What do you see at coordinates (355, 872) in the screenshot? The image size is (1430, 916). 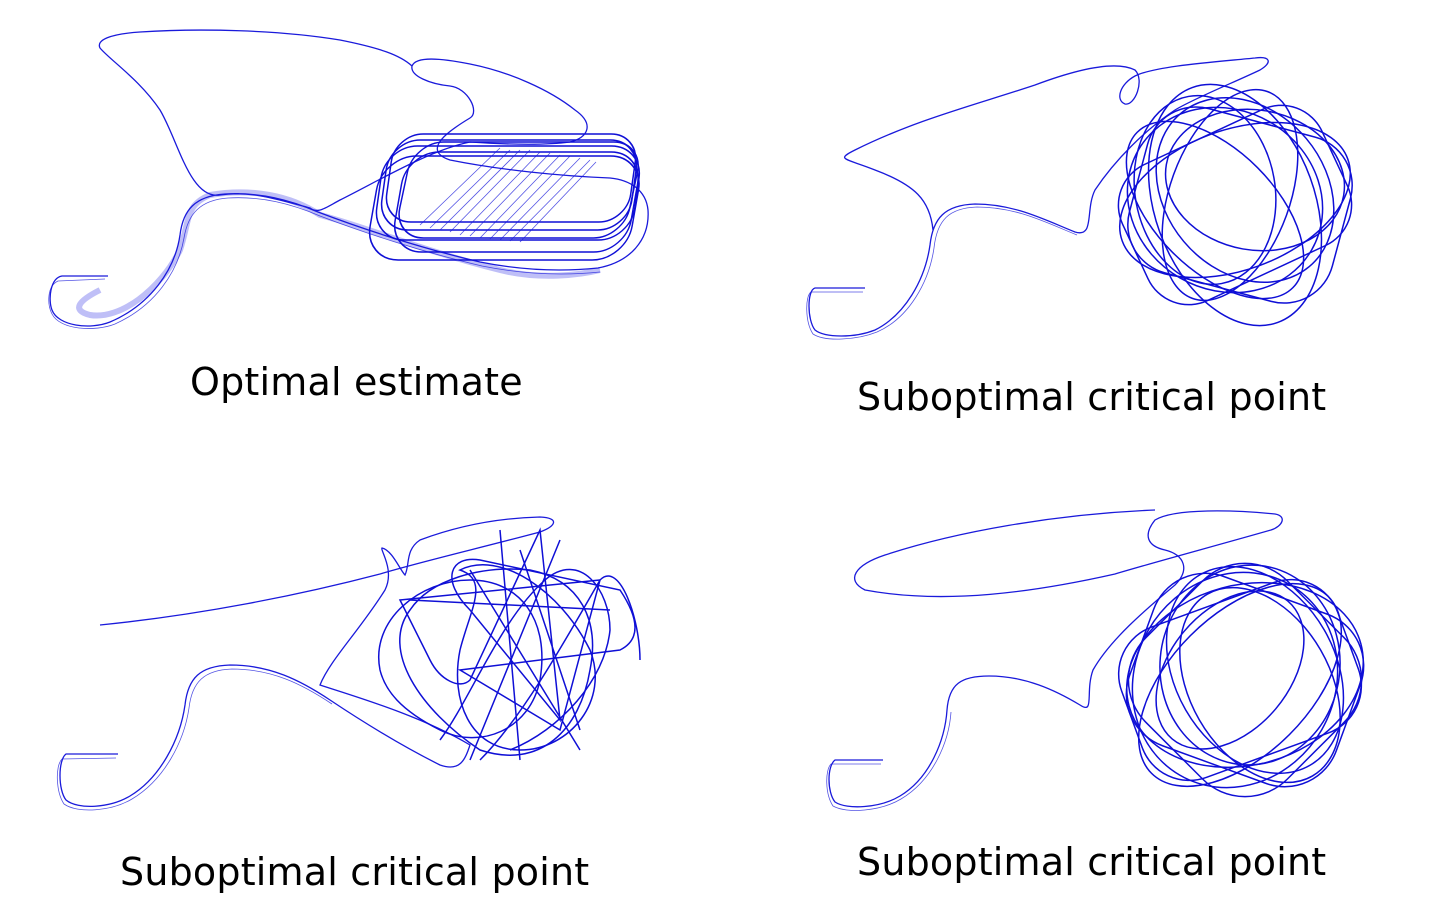 I see `caption-suboptimal-2: Suboptimal critical point` at bounding box center [355, 872].